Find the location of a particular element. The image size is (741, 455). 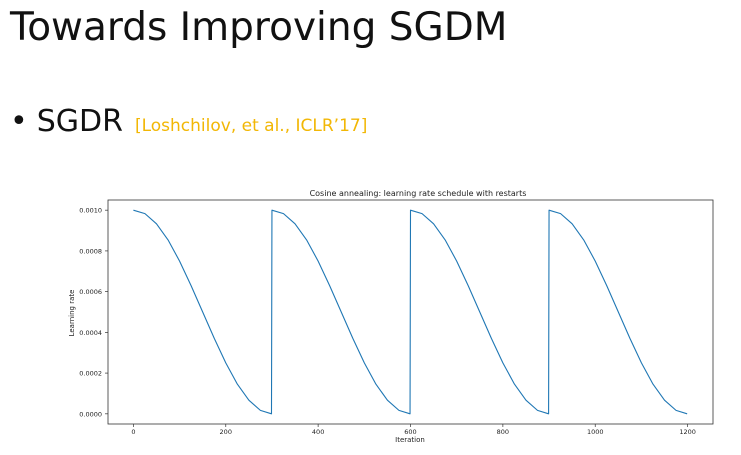

x-tick-label: 200 is located at coordinates (226, 432).